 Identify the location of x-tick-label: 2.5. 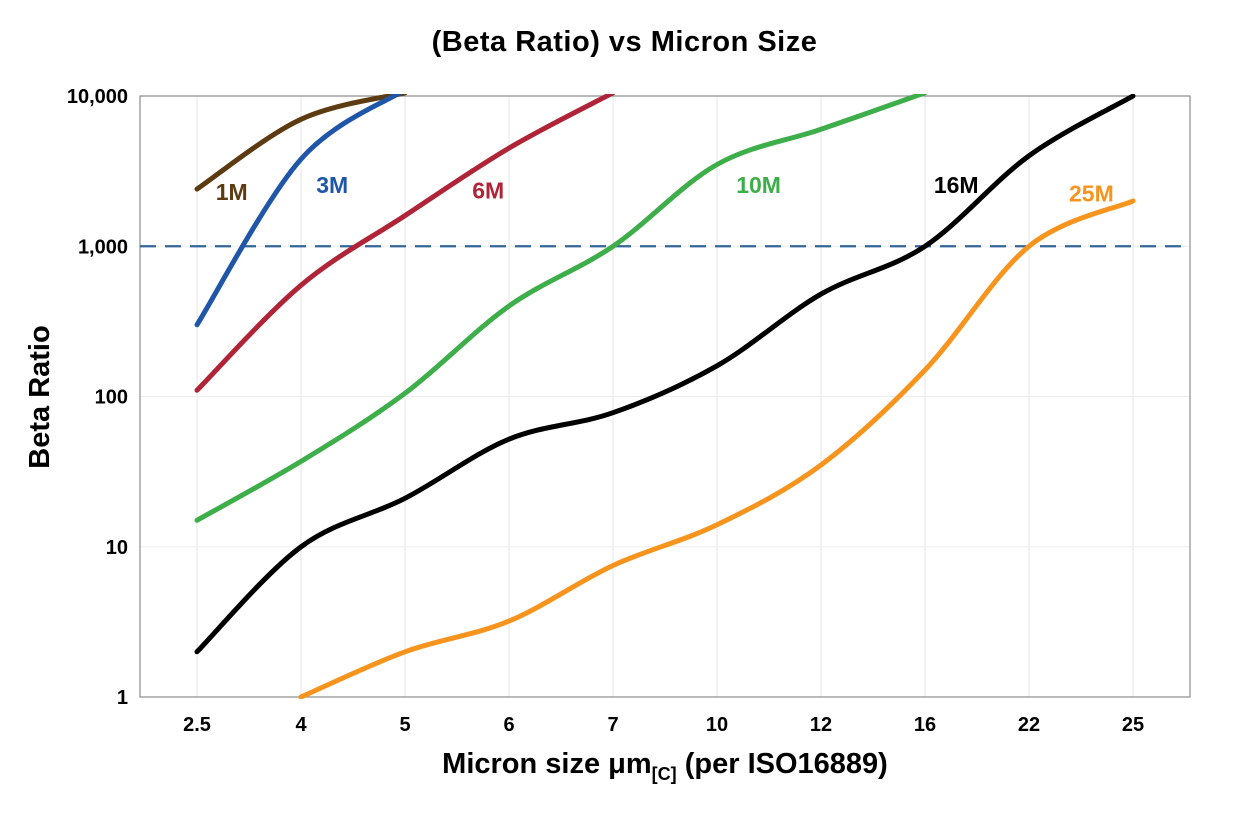
(197, 725).